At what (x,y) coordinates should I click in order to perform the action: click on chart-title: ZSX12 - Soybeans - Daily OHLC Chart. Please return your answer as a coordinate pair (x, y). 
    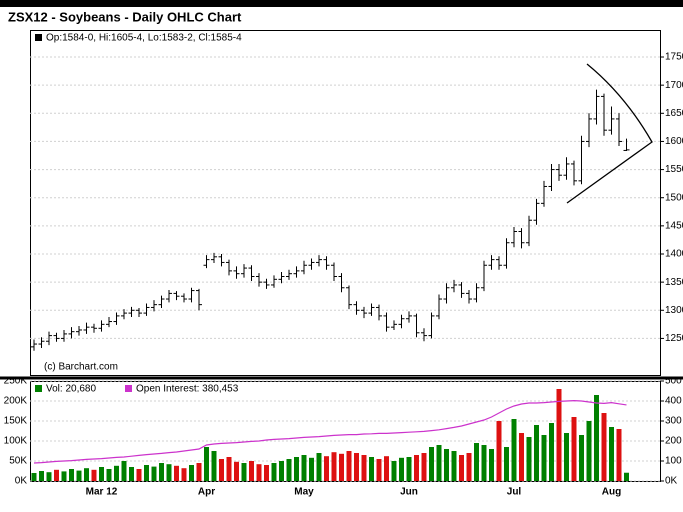
    Looking at the image, I should click on (125, 16).